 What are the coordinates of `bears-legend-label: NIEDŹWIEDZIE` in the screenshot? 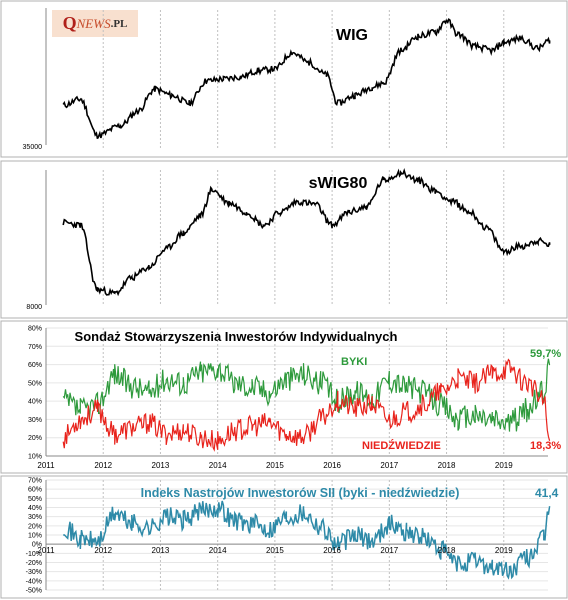 It's located at (401, 445).